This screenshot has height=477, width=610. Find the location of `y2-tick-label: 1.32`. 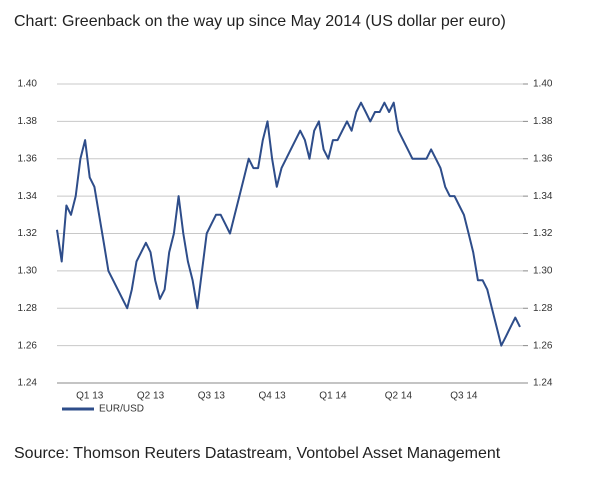

y2-tick-label: 1.32 is located at coordinates (543, 233).